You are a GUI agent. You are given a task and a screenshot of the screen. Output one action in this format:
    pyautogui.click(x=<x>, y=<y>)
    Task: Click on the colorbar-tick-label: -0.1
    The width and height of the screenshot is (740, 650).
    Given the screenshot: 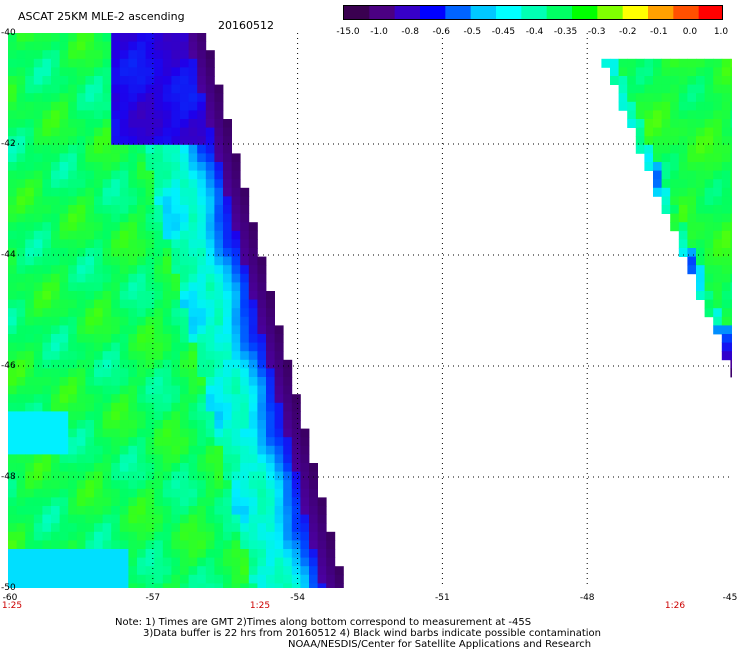 What is the action you would take?
    pyautogui.click(x=659, y=32)
    